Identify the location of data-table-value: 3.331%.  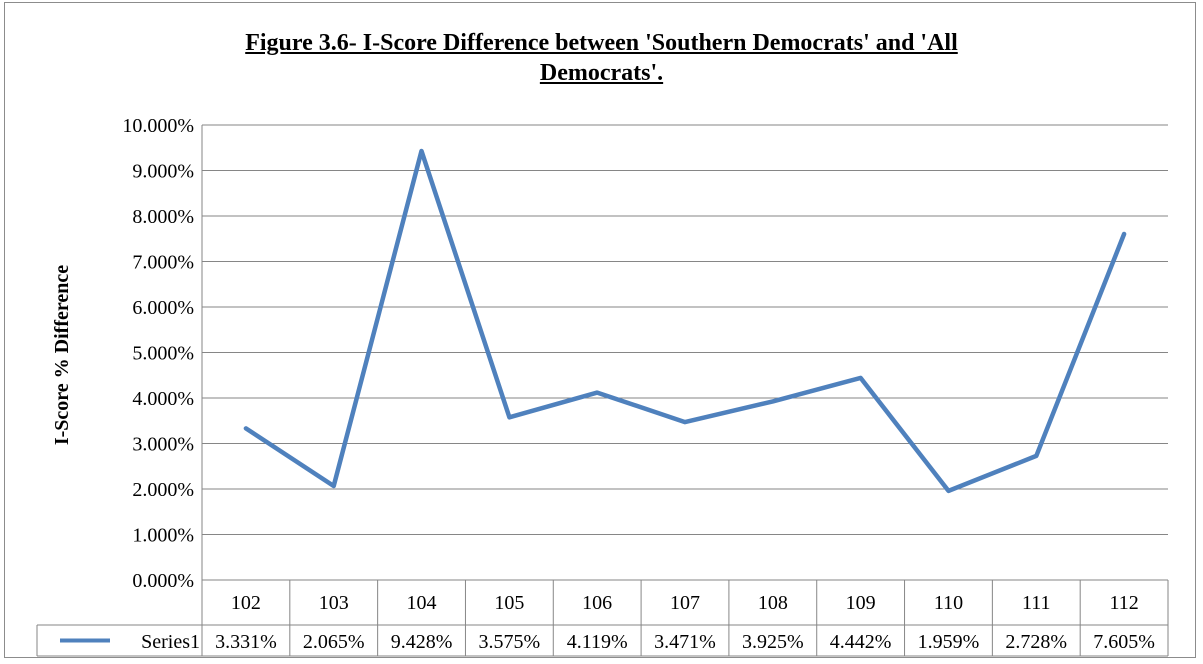
(246, 642).